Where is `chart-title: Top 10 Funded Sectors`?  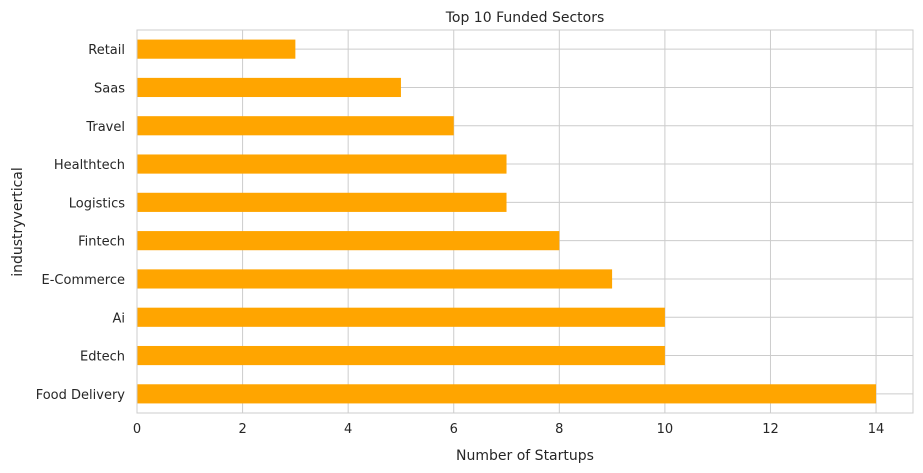
chart-title: Top 10 Funded Sectors is located at coordinates (525, 18).